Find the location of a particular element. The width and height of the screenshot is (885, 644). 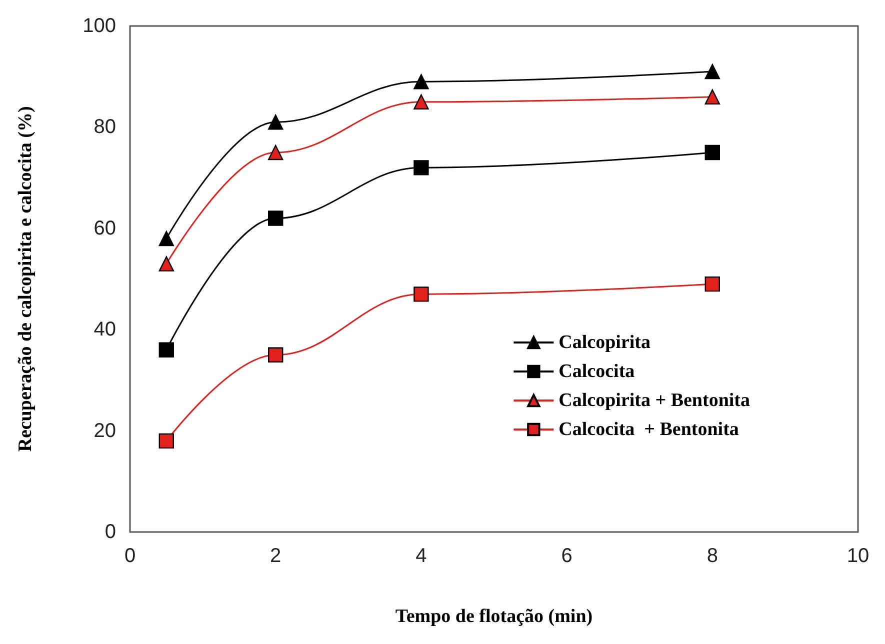

y-tick-label: 80 is located at coordinates (105, 127).